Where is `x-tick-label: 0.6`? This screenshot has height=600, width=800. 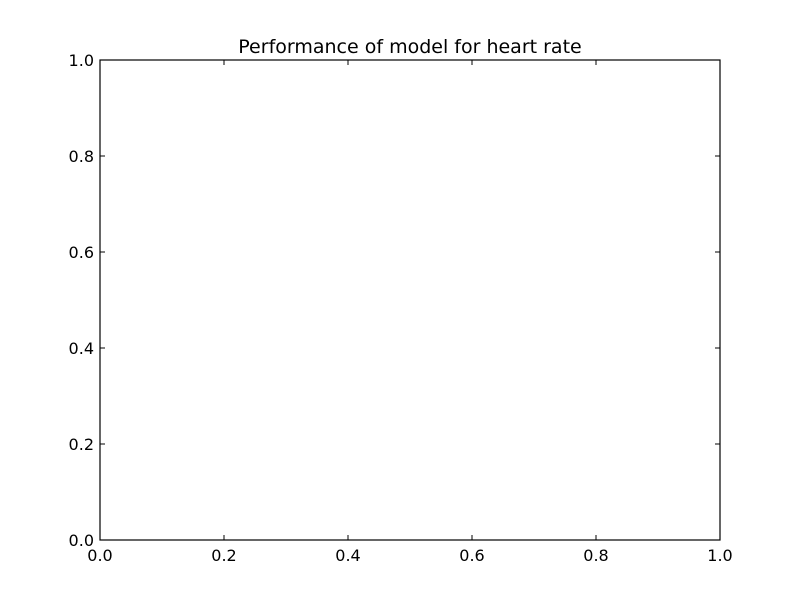 x-tick-label: 0.6 is located at coordinates (471, 555).